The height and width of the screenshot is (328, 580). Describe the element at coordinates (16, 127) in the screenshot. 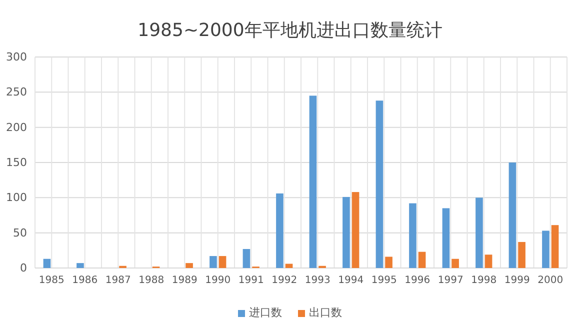

I see `y-tick-label: 200` at that location.